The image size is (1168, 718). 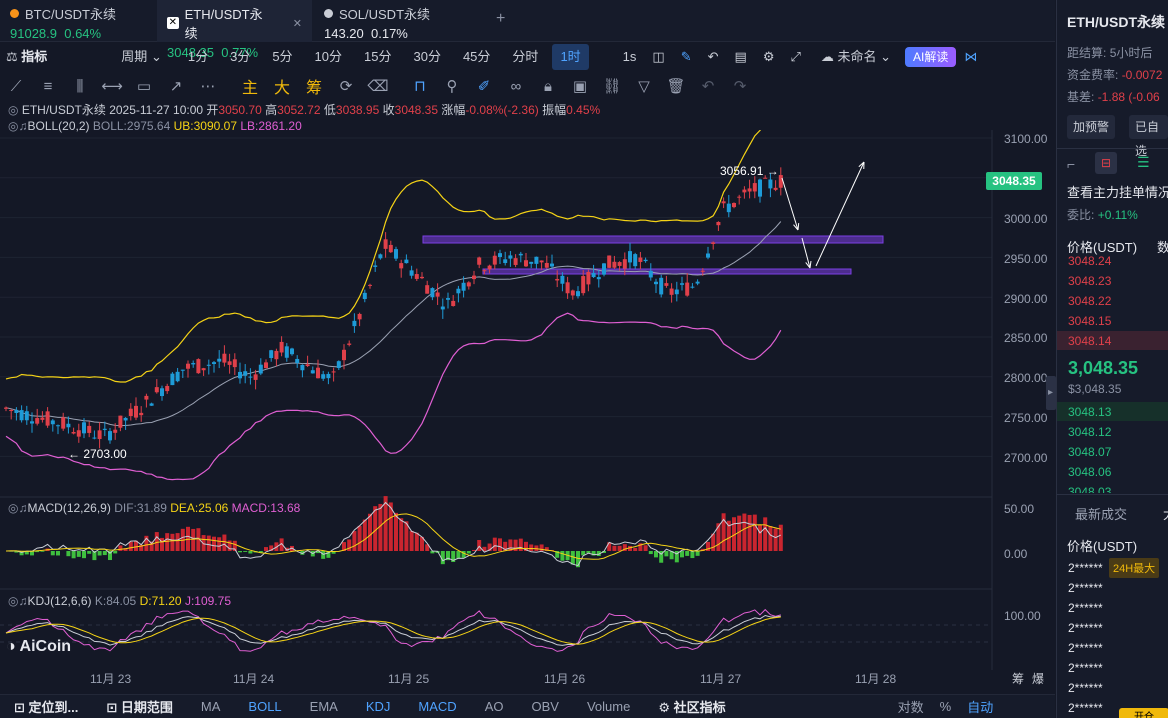 I want to click on indicator-obv: OBV, so click(x=545, y=706).